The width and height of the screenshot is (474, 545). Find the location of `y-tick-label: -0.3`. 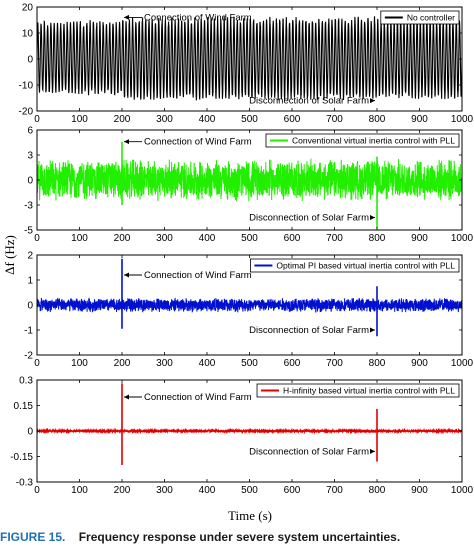

y-tick-label: -0.3 is located at coordinates (25, 483).